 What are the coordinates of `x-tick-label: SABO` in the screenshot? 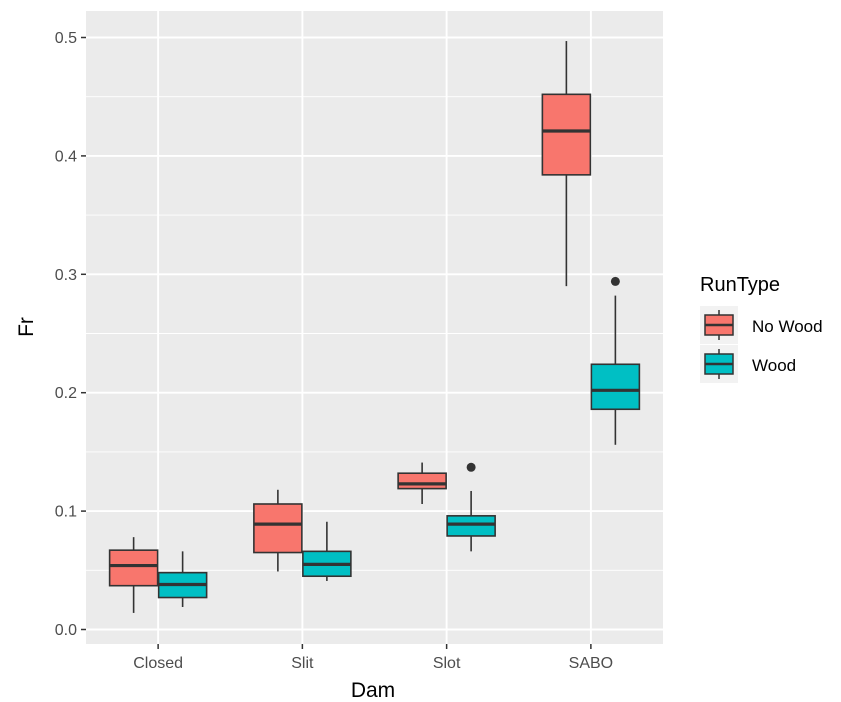 It's located at (591, 663).